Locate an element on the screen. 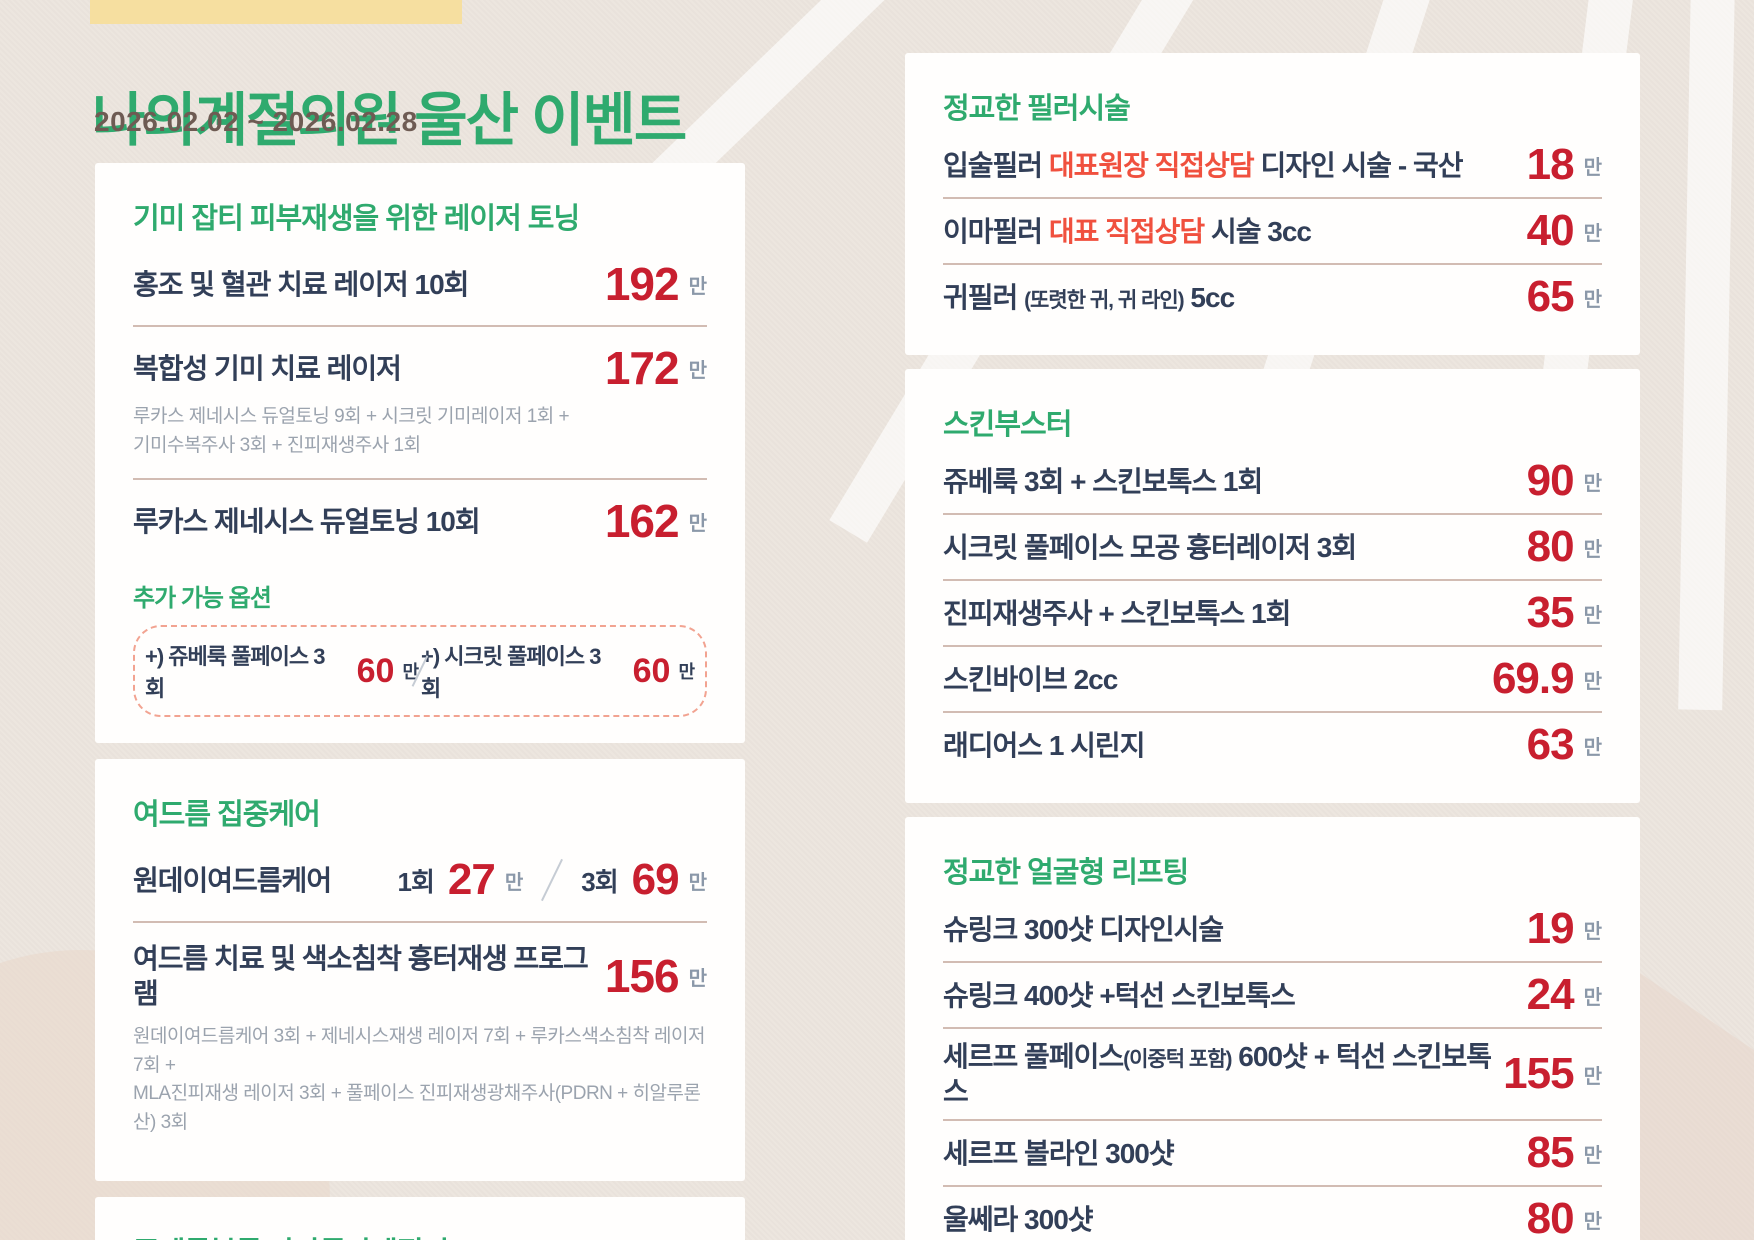  price-row: 진피재생주사 + 스킨보톡스 1회 35 만 is located at coordinates (1272, 614).